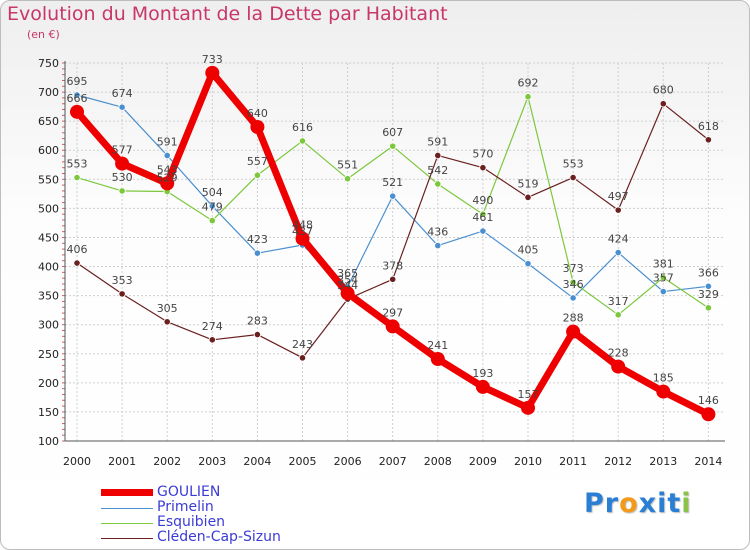 The image size is (750, 550). Describe the element at coordinates (122, 461) in the screenshot. I see `x-tick-label: 2001` at that location.